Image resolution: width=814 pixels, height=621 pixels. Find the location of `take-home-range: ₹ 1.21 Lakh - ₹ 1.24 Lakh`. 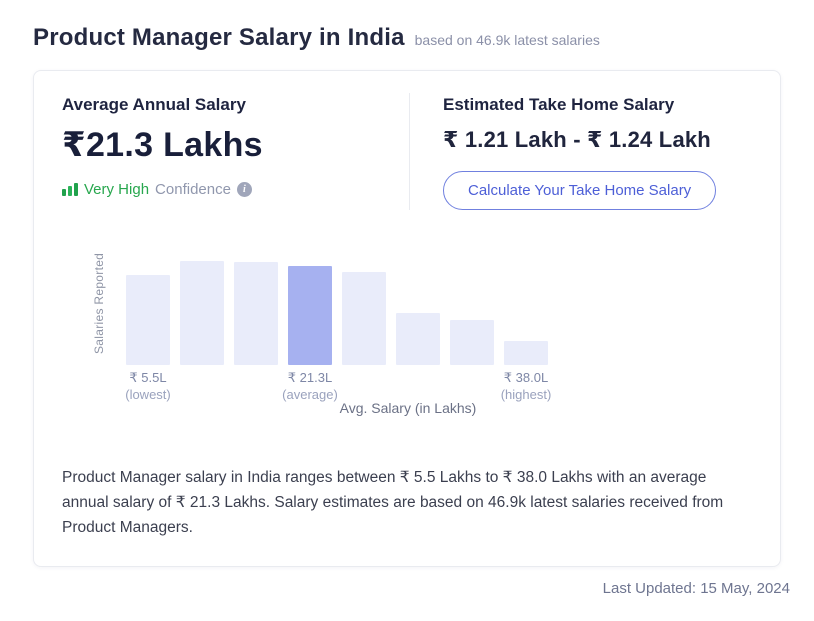

take-home-range: ₹ 1.21 Lakh - ₹ 1.24 Lakh is located at coordinates (577, 139).